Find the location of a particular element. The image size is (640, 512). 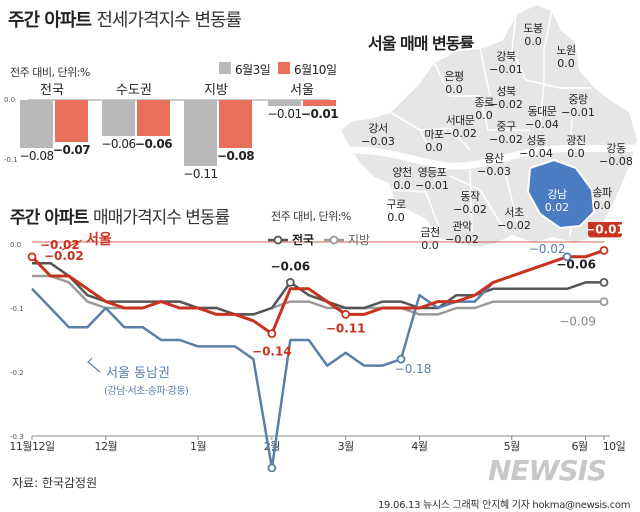

map-district-name: 동대문 is located at coordinates (542, 111).